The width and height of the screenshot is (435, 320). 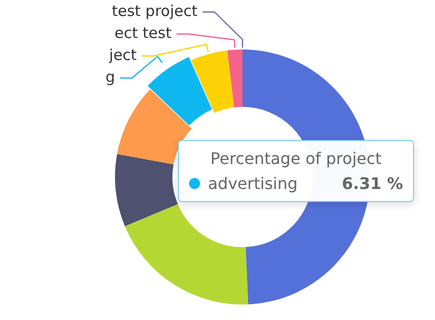 I want to click on slice-label: ject, so click(x=122, y=55).